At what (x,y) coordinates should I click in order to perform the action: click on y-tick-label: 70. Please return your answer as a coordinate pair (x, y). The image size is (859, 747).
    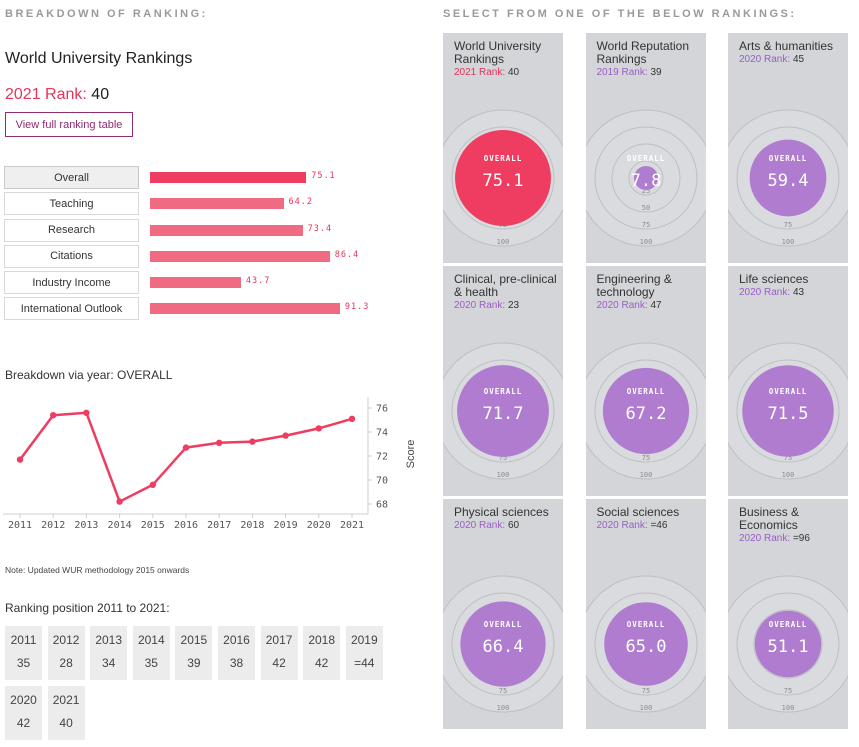
    Looking at the image, I should click on (382, 481).